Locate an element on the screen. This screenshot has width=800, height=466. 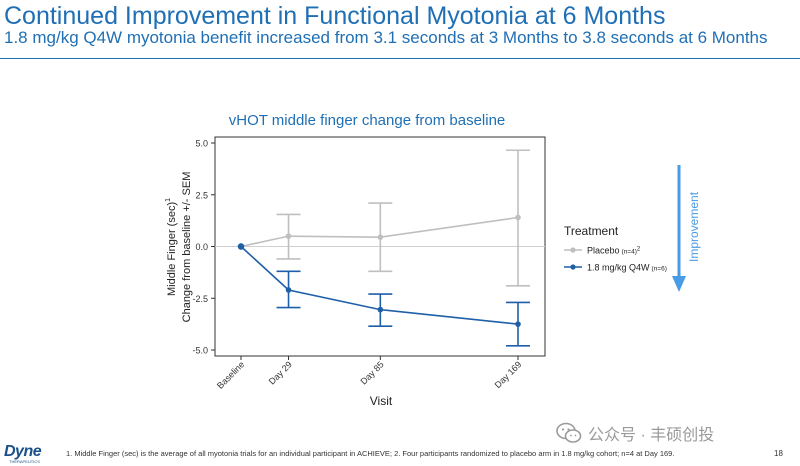
logo-wordmark: Dyne is located at coordinates (23, 451).